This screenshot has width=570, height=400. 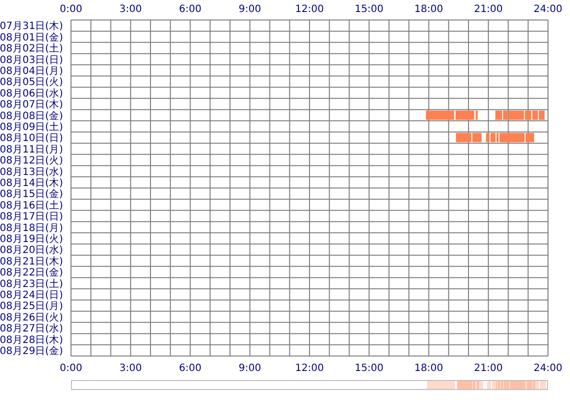 I want to click on y-tick-label: 08月27日(水), so click(x=32, y=328).